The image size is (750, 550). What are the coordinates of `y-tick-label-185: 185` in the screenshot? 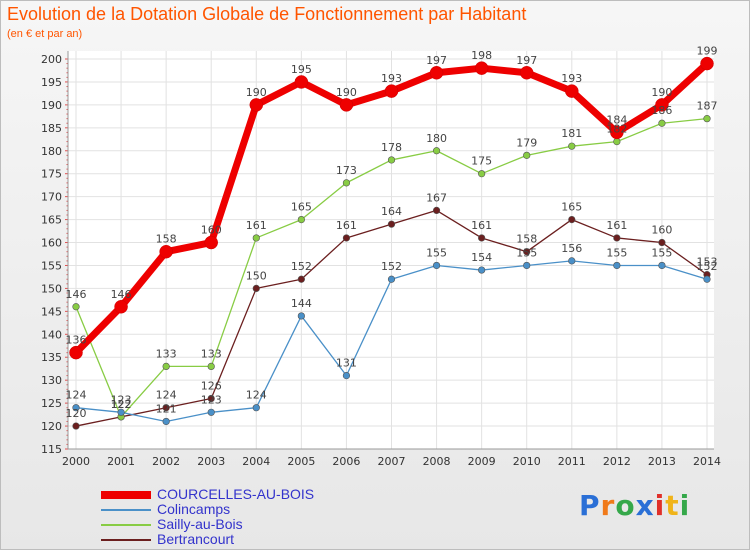 It's located at (51, 128).